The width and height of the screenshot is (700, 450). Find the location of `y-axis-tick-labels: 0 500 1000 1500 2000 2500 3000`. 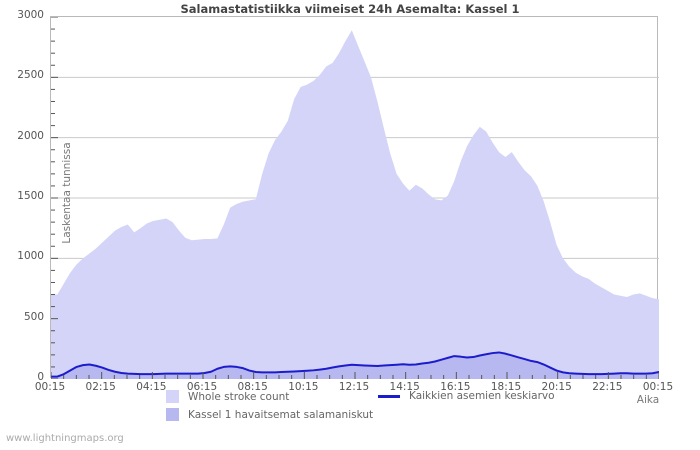

y-axis-tick-labels: 0 500 1000 1500 2000 2500 3000 is located at coordinates (22, 200).